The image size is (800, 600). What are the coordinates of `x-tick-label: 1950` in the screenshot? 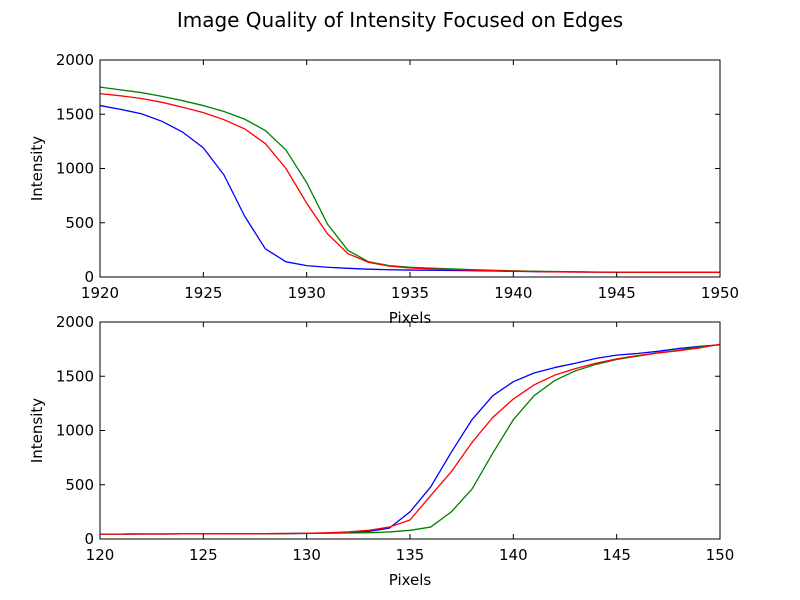 It's located at (720, 293).